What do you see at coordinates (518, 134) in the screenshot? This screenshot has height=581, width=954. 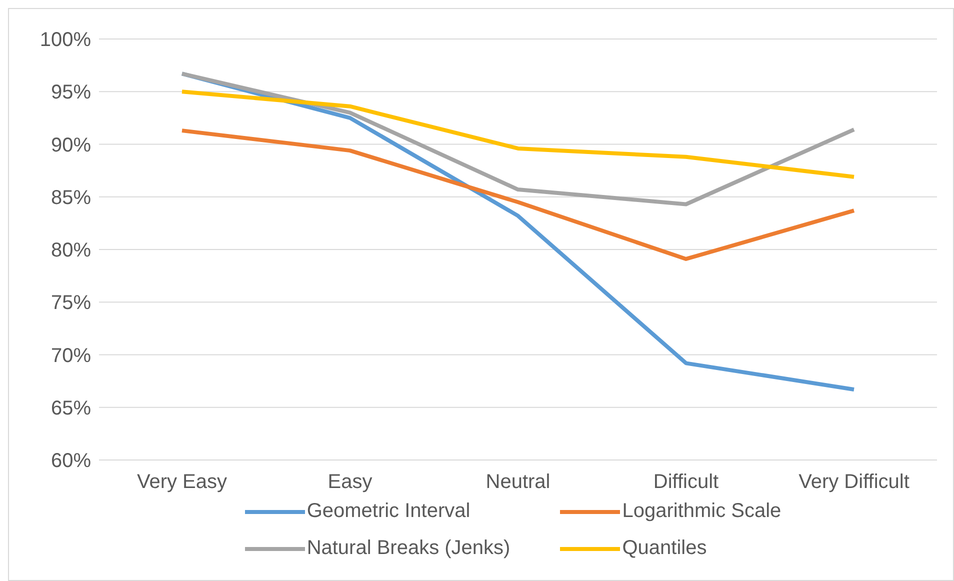 I see `line-series` at bounding box center [518, 134].